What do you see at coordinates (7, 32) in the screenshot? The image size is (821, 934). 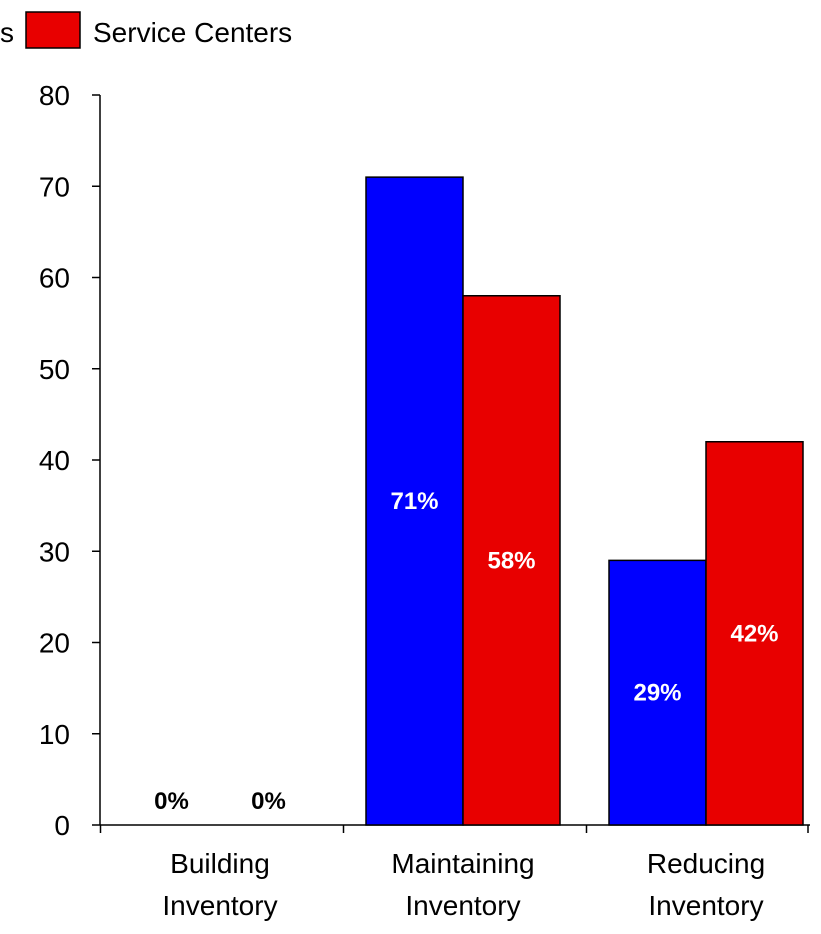 I see `legend-label-series-1: s` at bounding box center [7, 32].